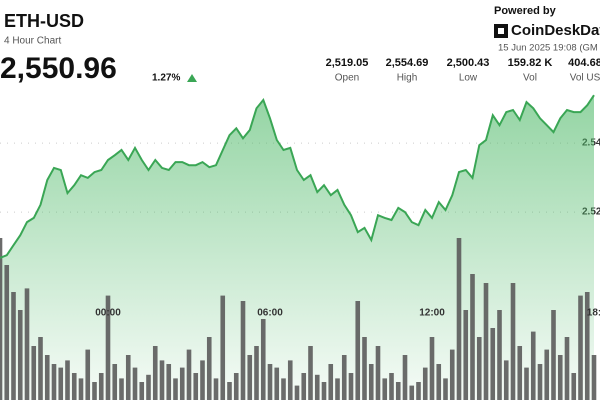 Image resolution: width=600 pixels, height=400 pixels. I want to click on stat-label: Open, so click(347, 78).